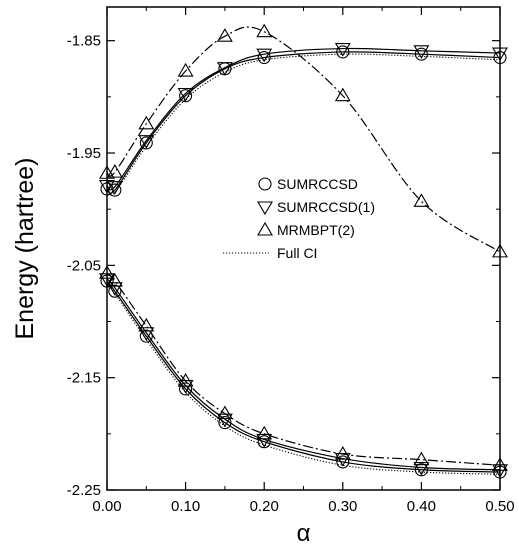 The width and height of the screenshot is (519, 550). Describe the element at coordinates (84, 490) in the screenshot. I see `y-tick-label: -2.25` at that location.